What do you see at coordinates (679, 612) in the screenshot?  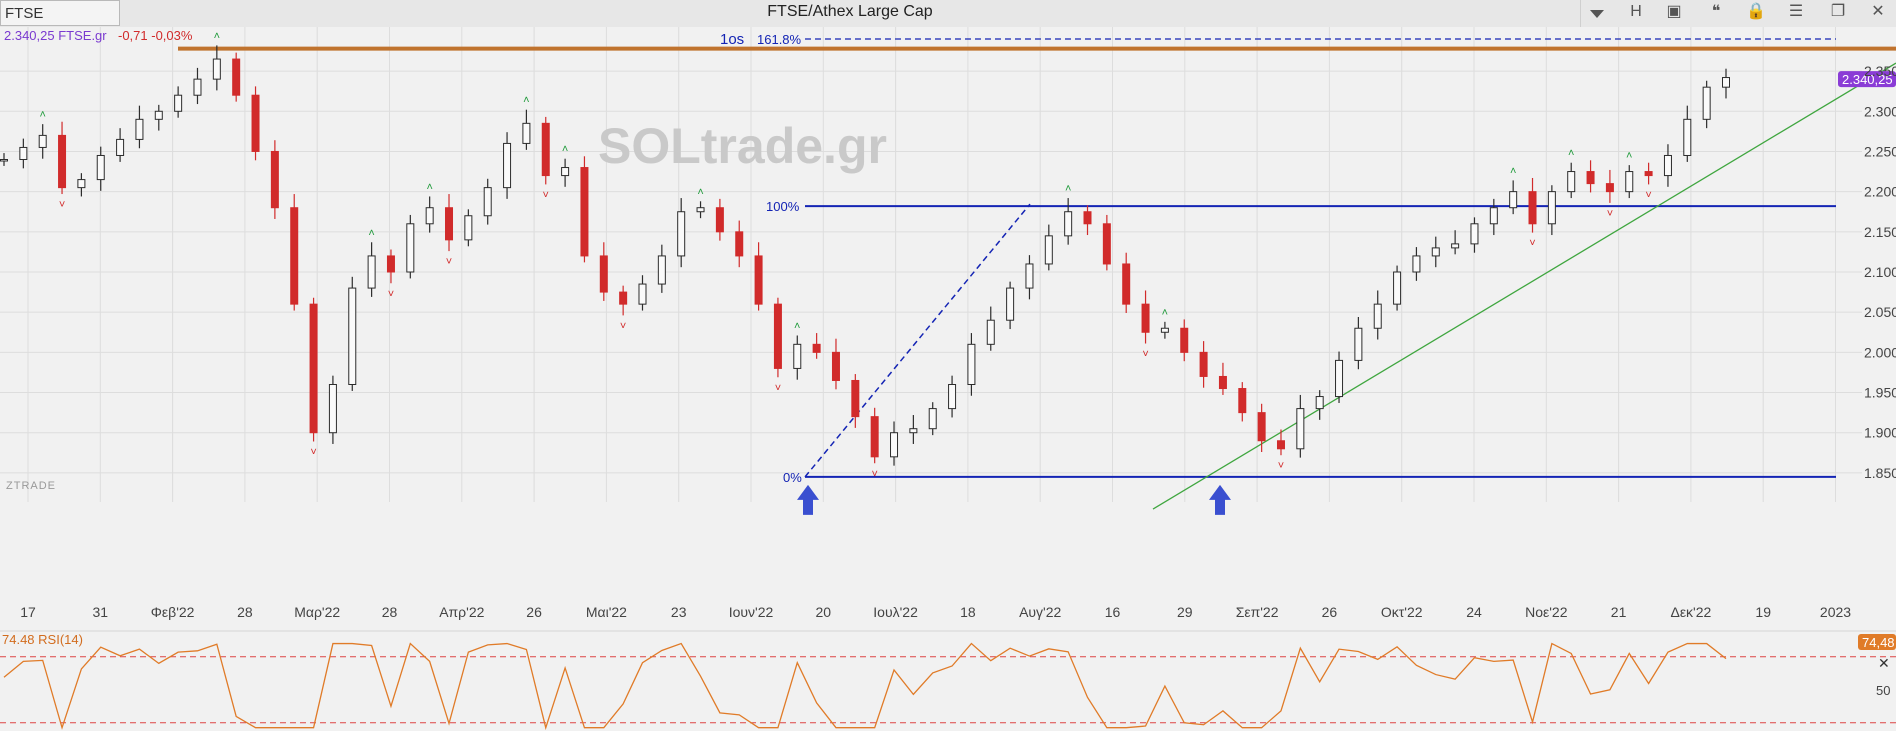 I see `x-tick-label: 23` at bounding box center [679, 612].